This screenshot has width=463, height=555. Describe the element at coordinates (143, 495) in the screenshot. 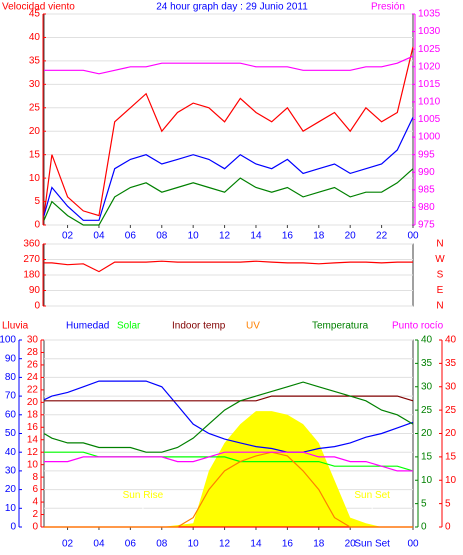

I see `annotation: Sun Rise` at that location.